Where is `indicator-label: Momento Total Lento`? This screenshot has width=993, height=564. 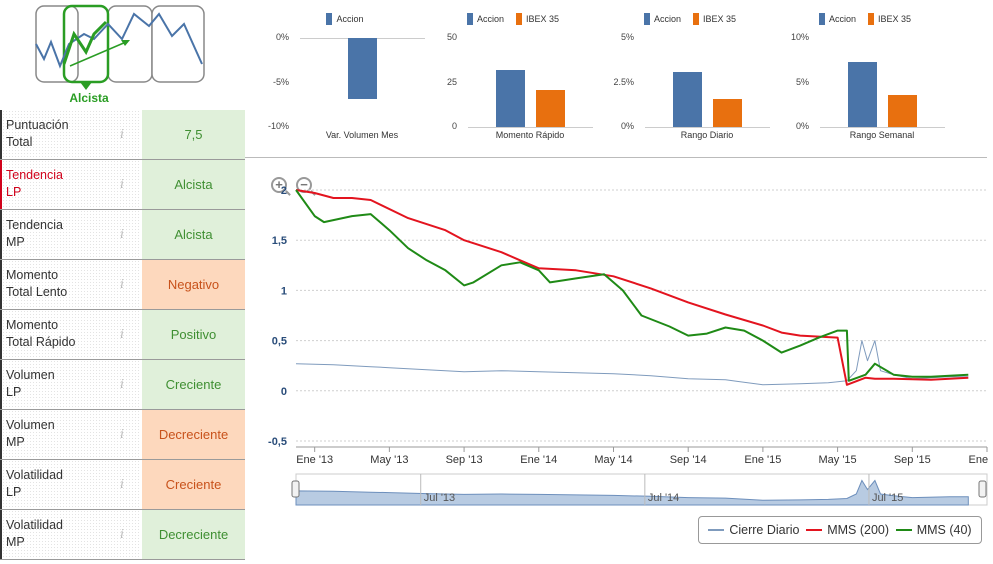
indicator-label: Momento Total Lento is located at coordinates (70, 284).